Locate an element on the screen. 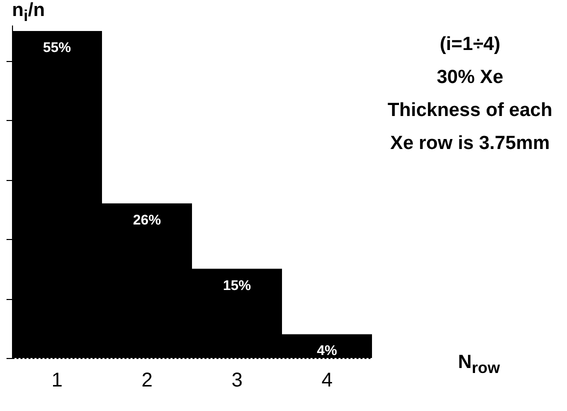 This screenshot has height=411, width=567. data-label: 15% is located at coordinates (237, 284).